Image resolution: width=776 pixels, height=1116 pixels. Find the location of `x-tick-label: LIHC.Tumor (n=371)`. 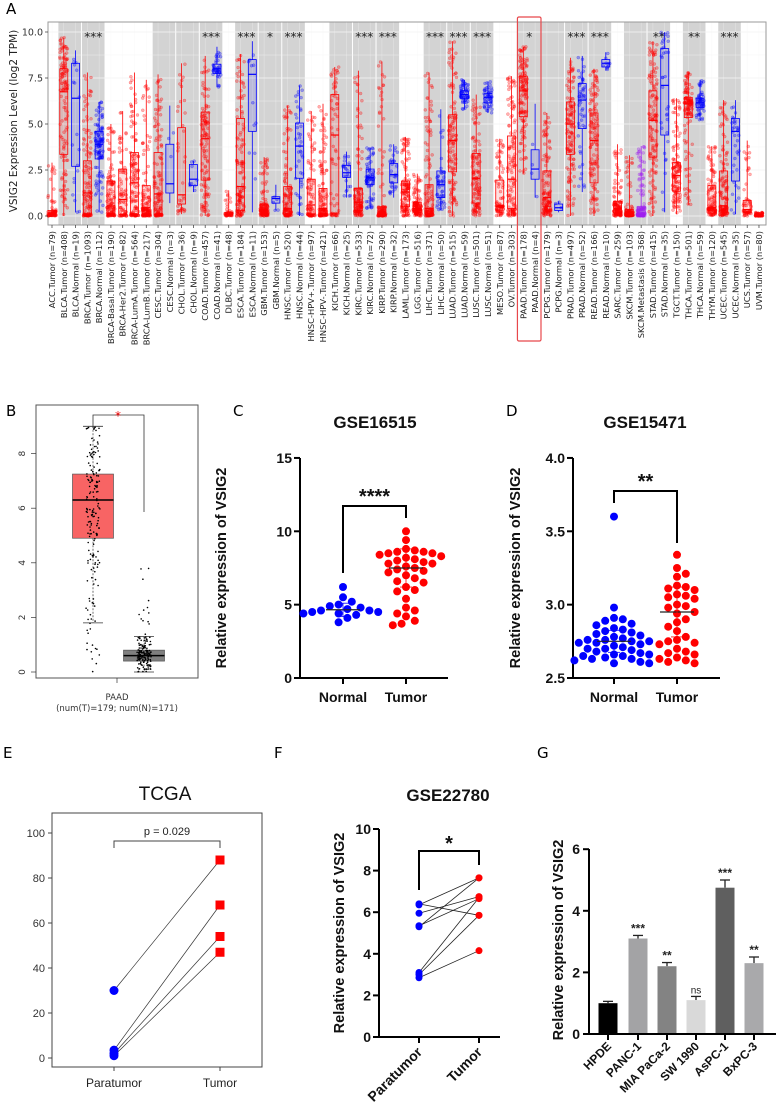

x-tick-label: LIHC.Tumor (n=371) is located at coordinates (429, 273).